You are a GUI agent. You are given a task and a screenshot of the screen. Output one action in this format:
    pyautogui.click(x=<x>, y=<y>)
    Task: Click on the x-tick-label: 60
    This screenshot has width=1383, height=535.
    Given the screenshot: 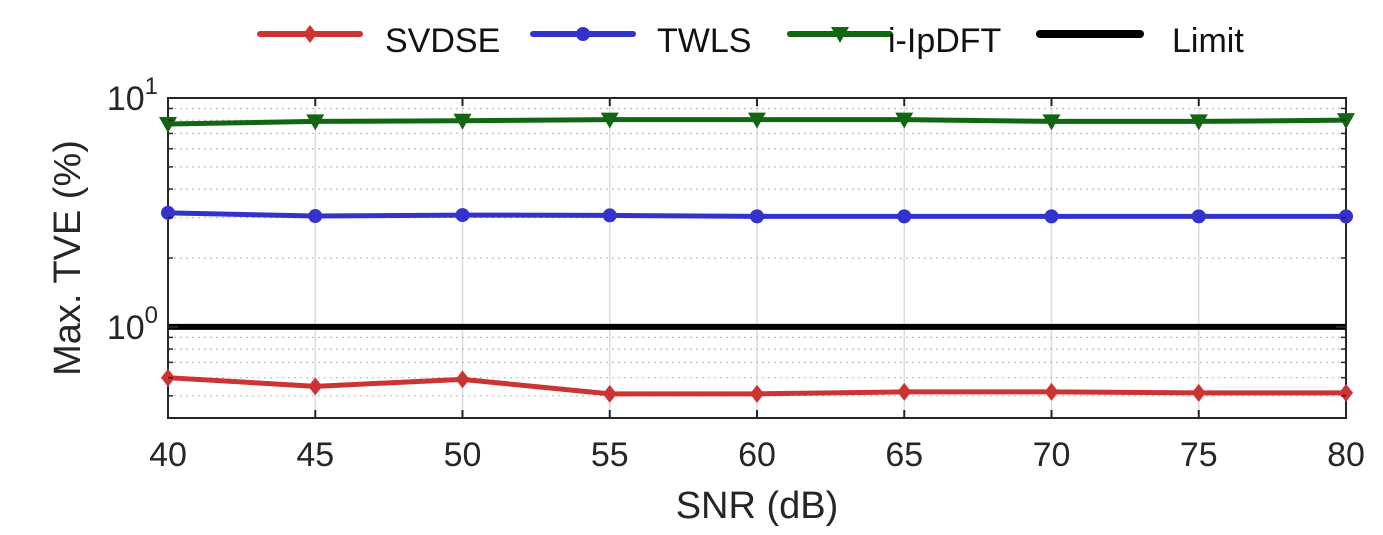 What is the action you would take?
    pyautogui.click(x=757, y=455)
    